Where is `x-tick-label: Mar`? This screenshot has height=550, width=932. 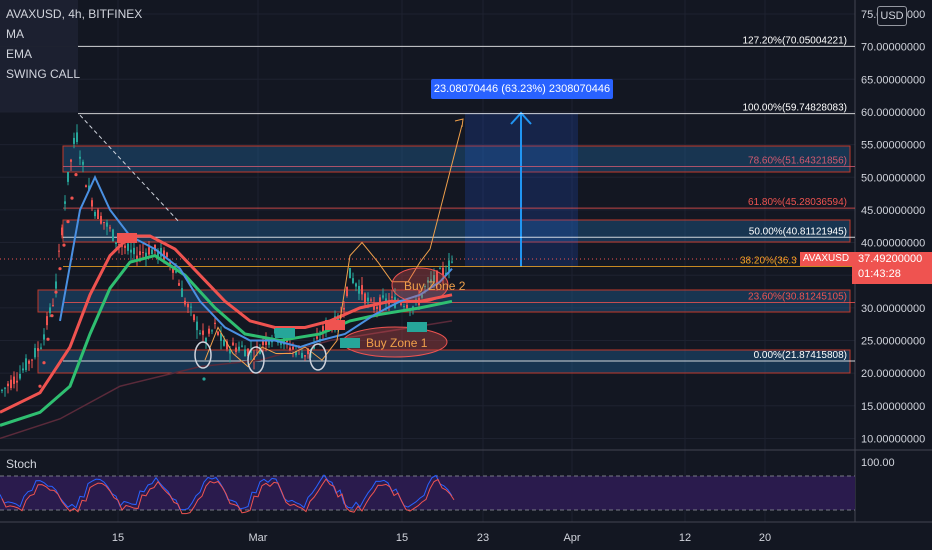 x-tick-label: Mar is located at coordinates (258, 538).